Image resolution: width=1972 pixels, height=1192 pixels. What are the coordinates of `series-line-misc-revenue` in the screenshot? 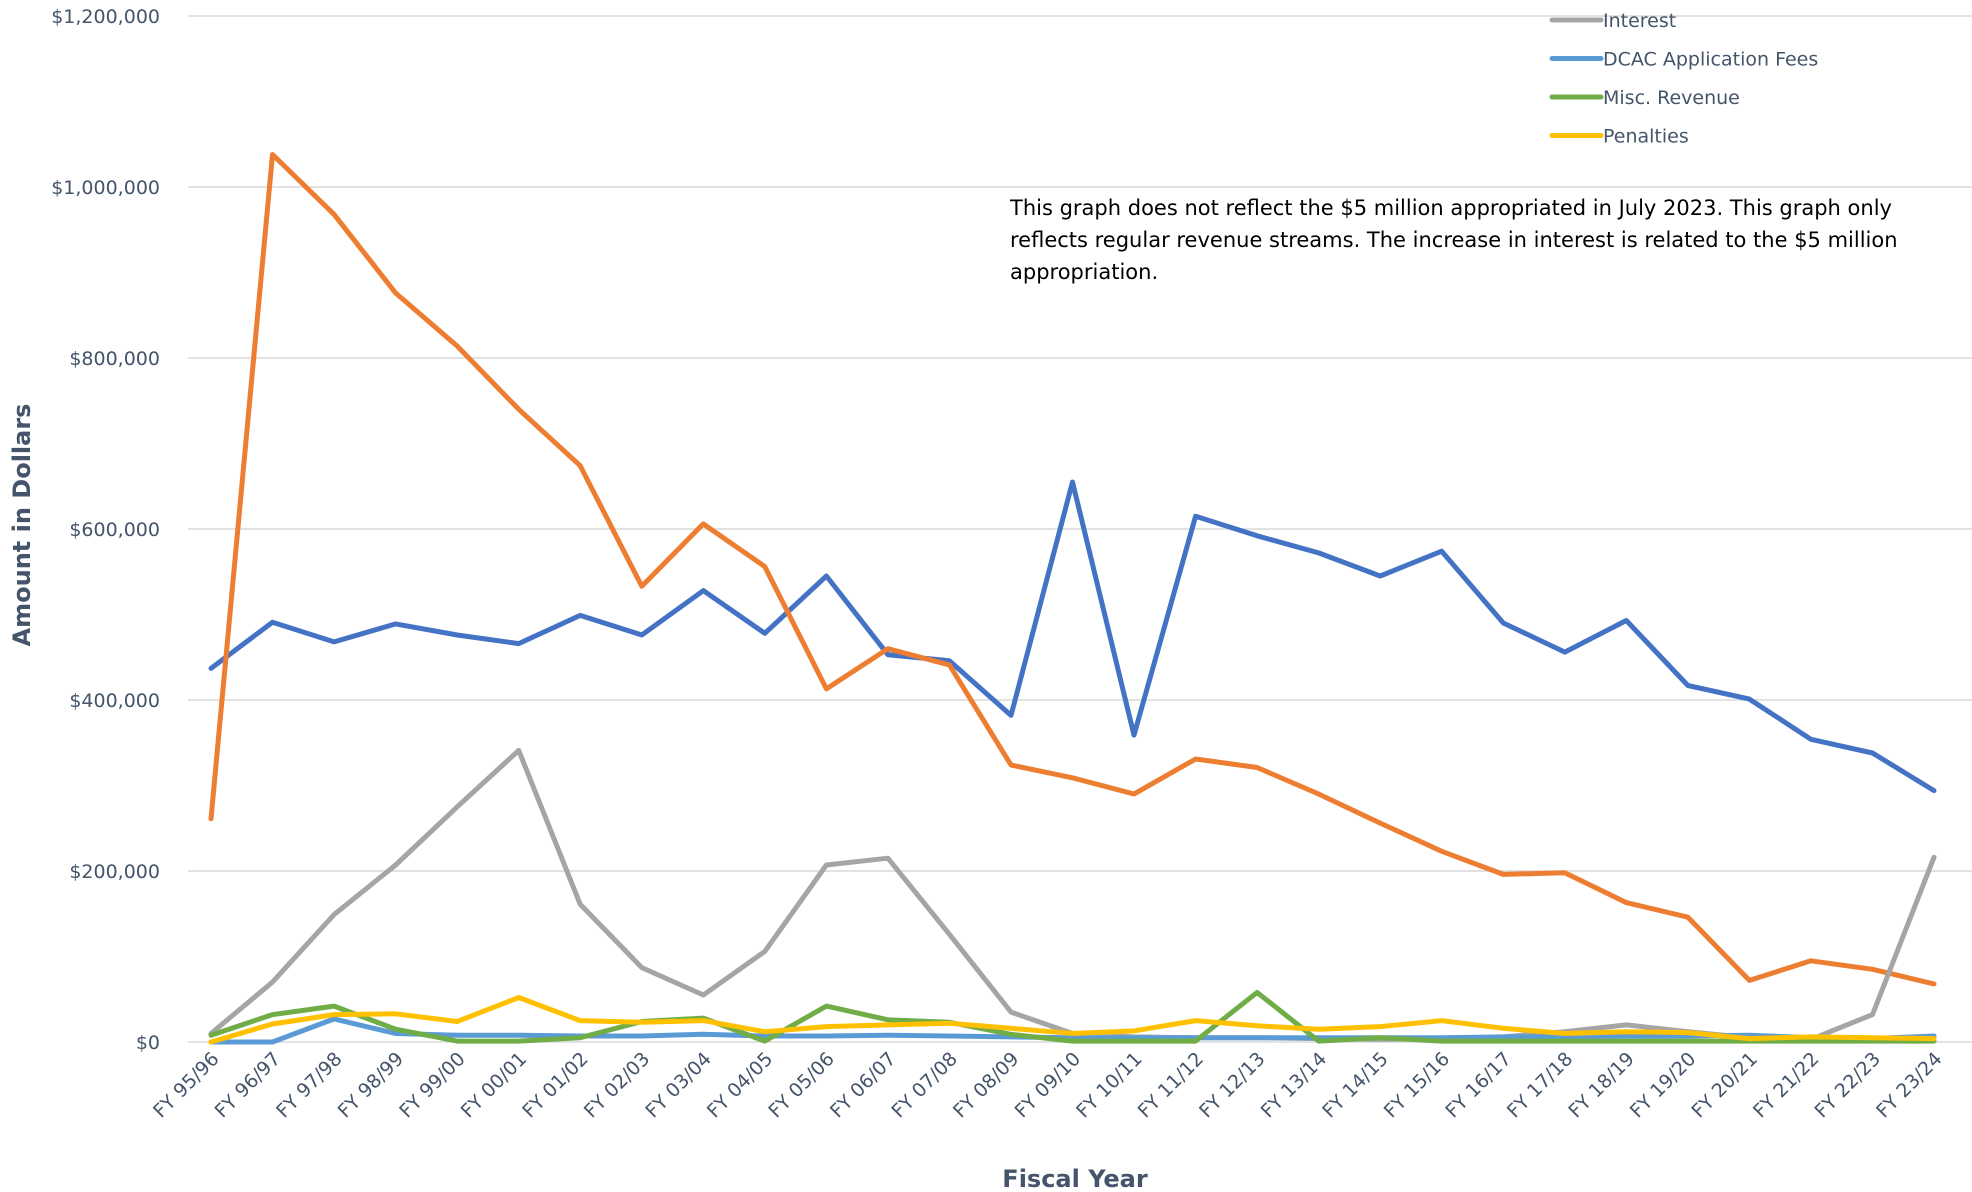 It's located at (1072, 1016).